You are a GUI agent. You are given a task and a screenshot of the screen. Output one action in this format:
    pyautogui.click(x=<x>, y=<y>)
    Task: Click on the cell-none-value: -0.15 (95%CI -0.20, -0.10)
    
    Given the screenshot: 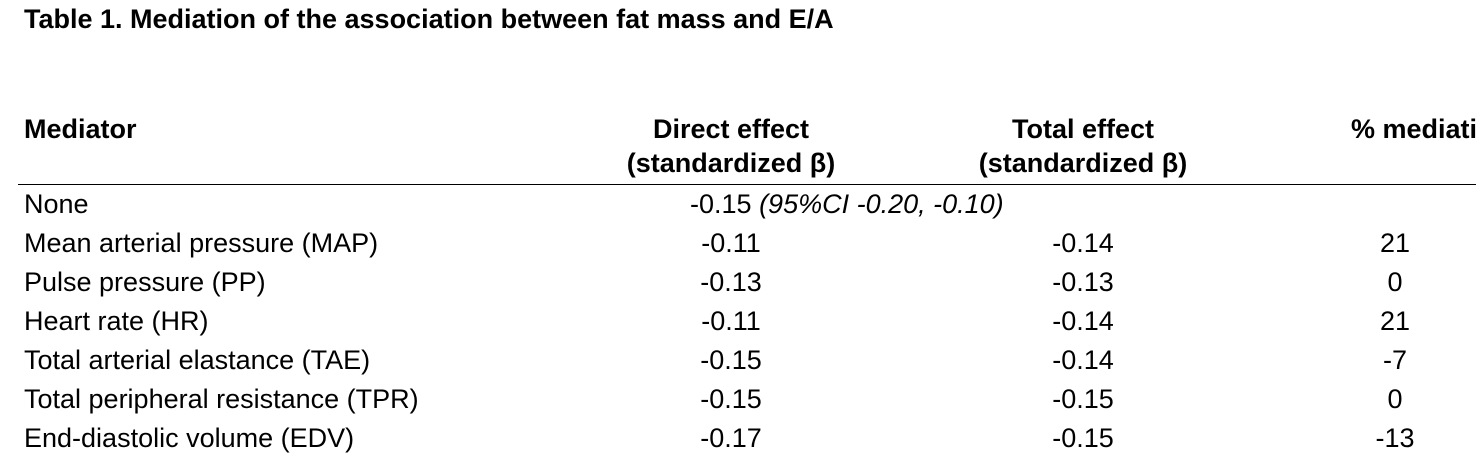 What is the action you would take?
    pyautogui.click(x=1023, y=205)
    